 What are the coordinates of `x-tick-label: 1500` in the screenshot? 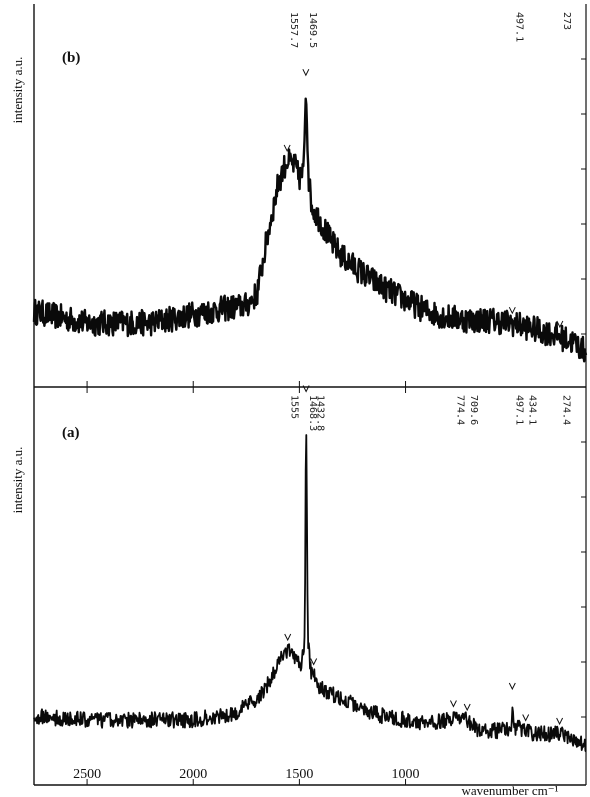 It's located at (299, 774).